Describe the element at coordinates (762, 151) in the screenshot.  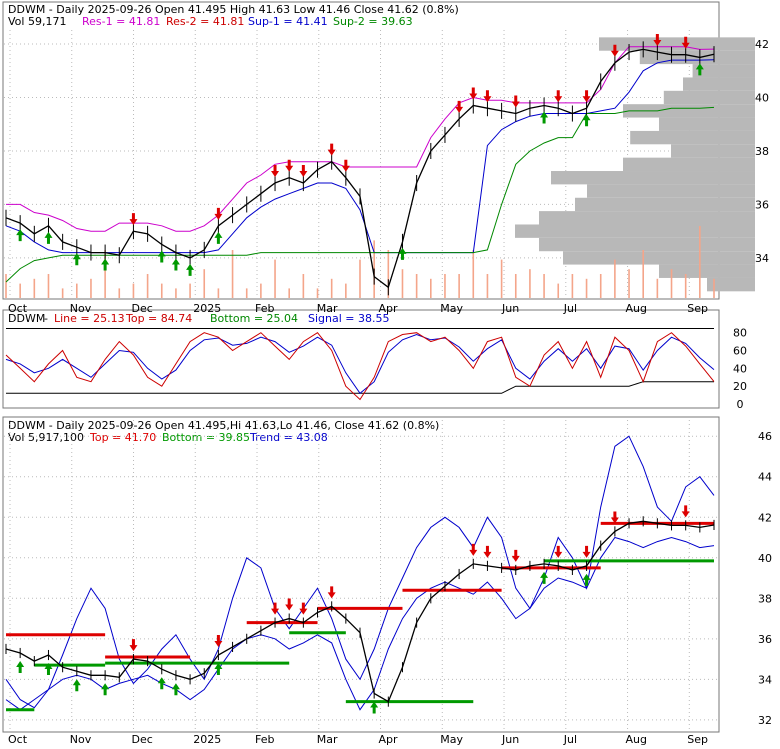
I see `price-y-tick-label: 38` at that location.